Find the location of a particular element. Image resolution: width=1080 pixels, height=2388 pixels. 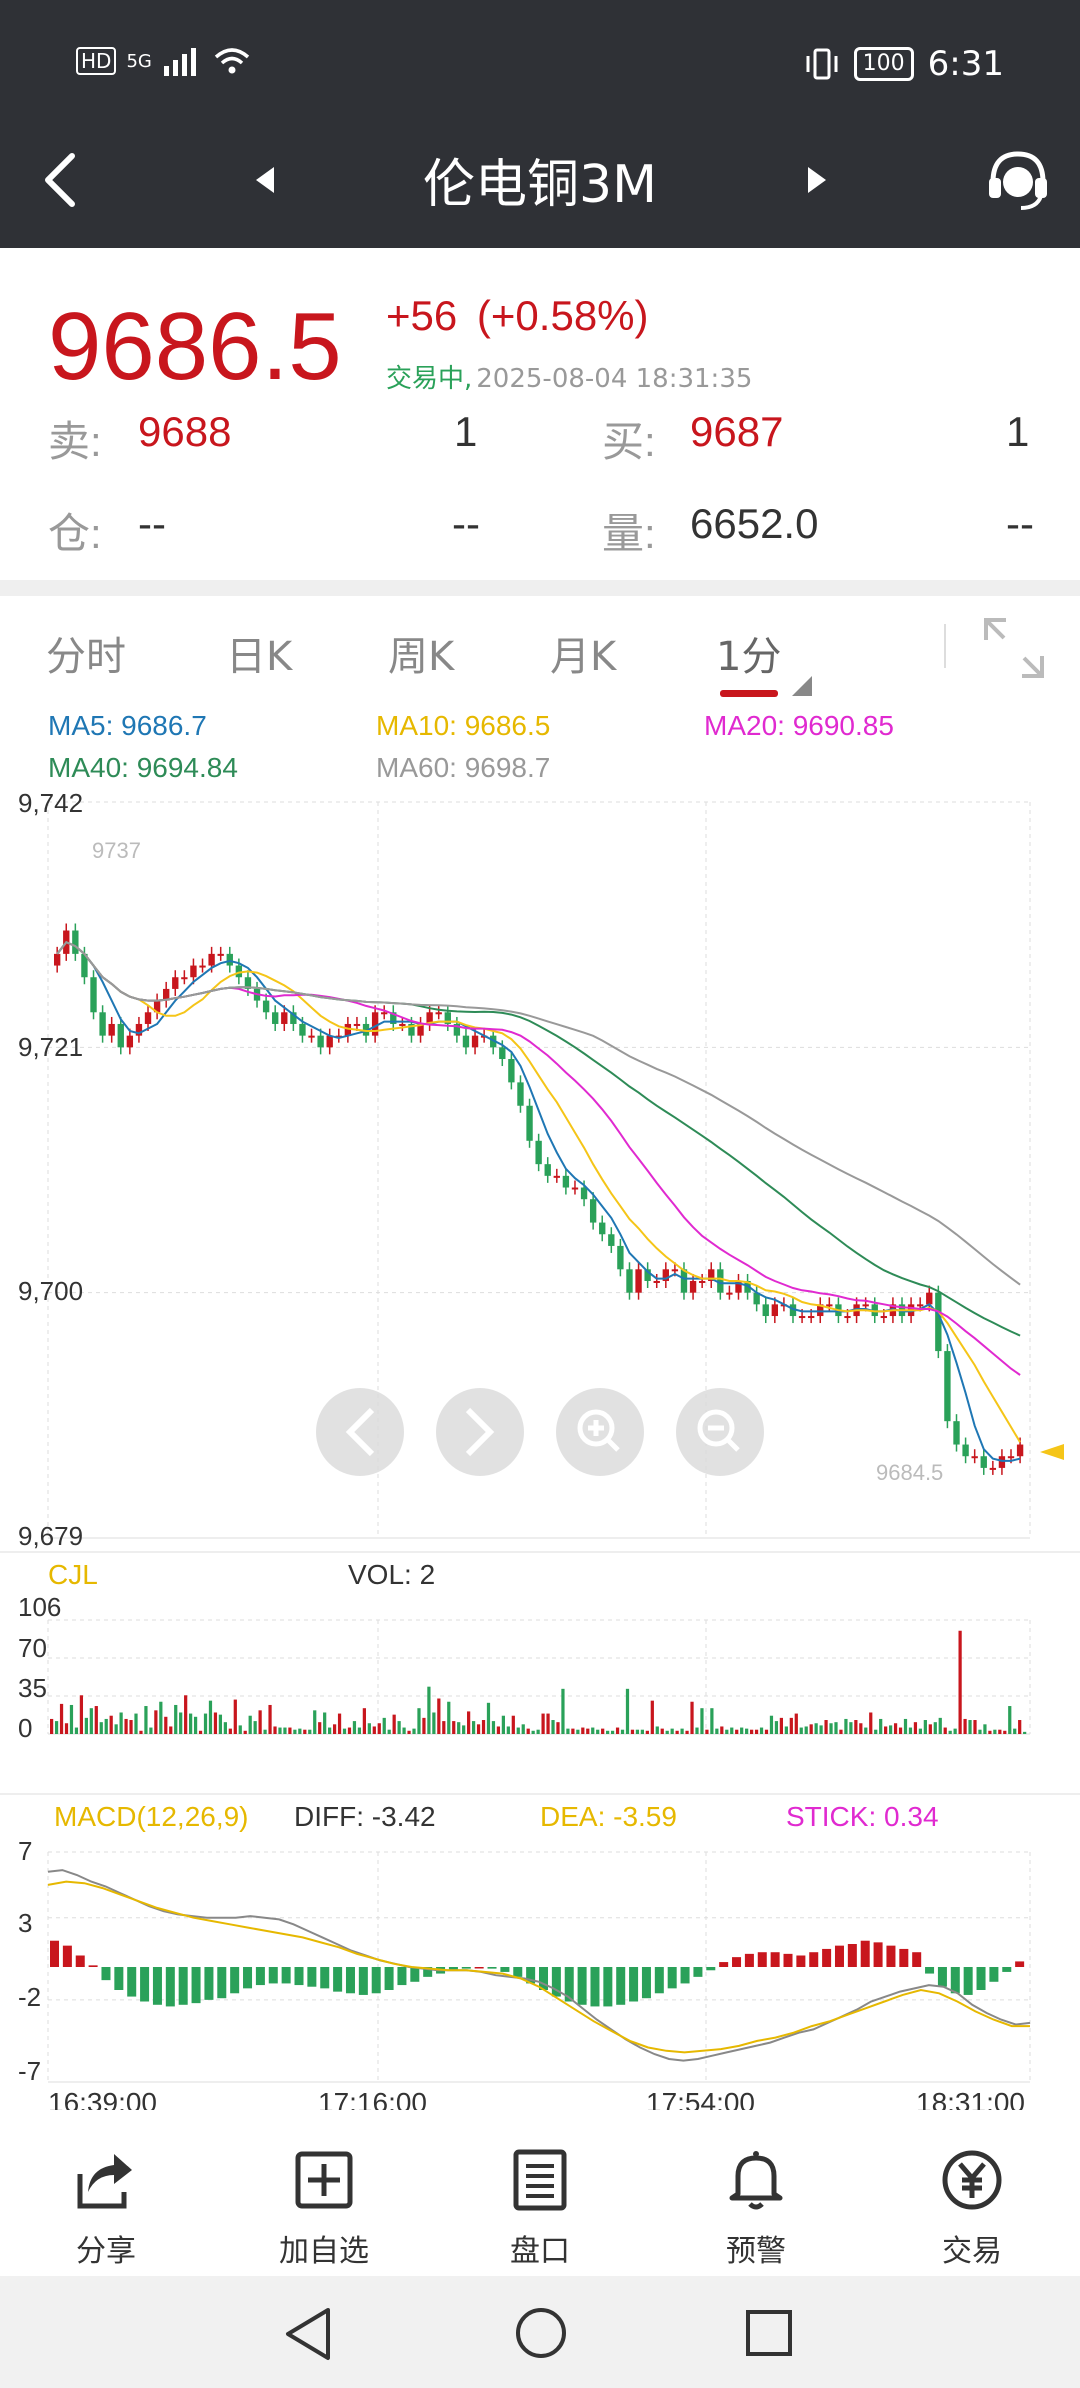

back-button is located at coordinates (60, 180).